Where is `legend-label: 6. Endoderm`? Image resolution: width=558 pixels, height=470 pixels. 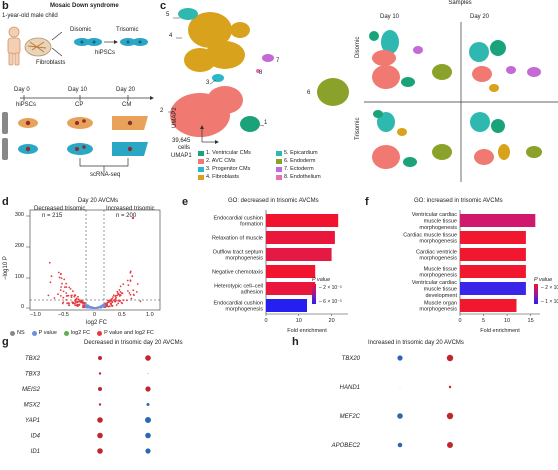
legend-label: 6. Endoderm is located at coordinates (300, 161).